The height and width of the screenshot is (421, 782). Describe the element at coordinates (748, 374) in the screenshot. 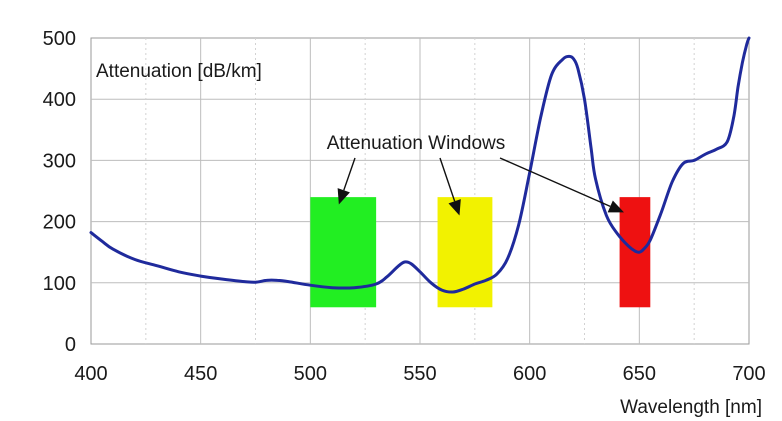

I see `x-tick-label: 700` at that location.